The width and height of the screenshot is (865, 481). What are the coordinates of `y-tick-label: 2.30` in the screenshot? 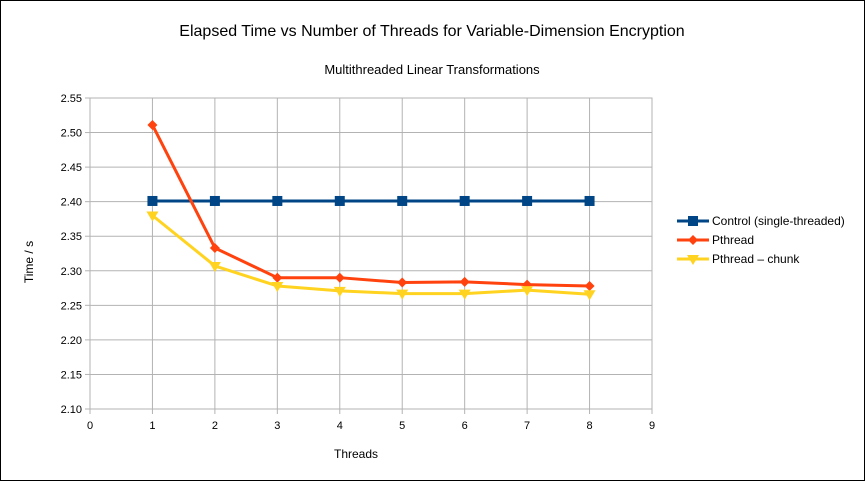 It's located at (71, 272).